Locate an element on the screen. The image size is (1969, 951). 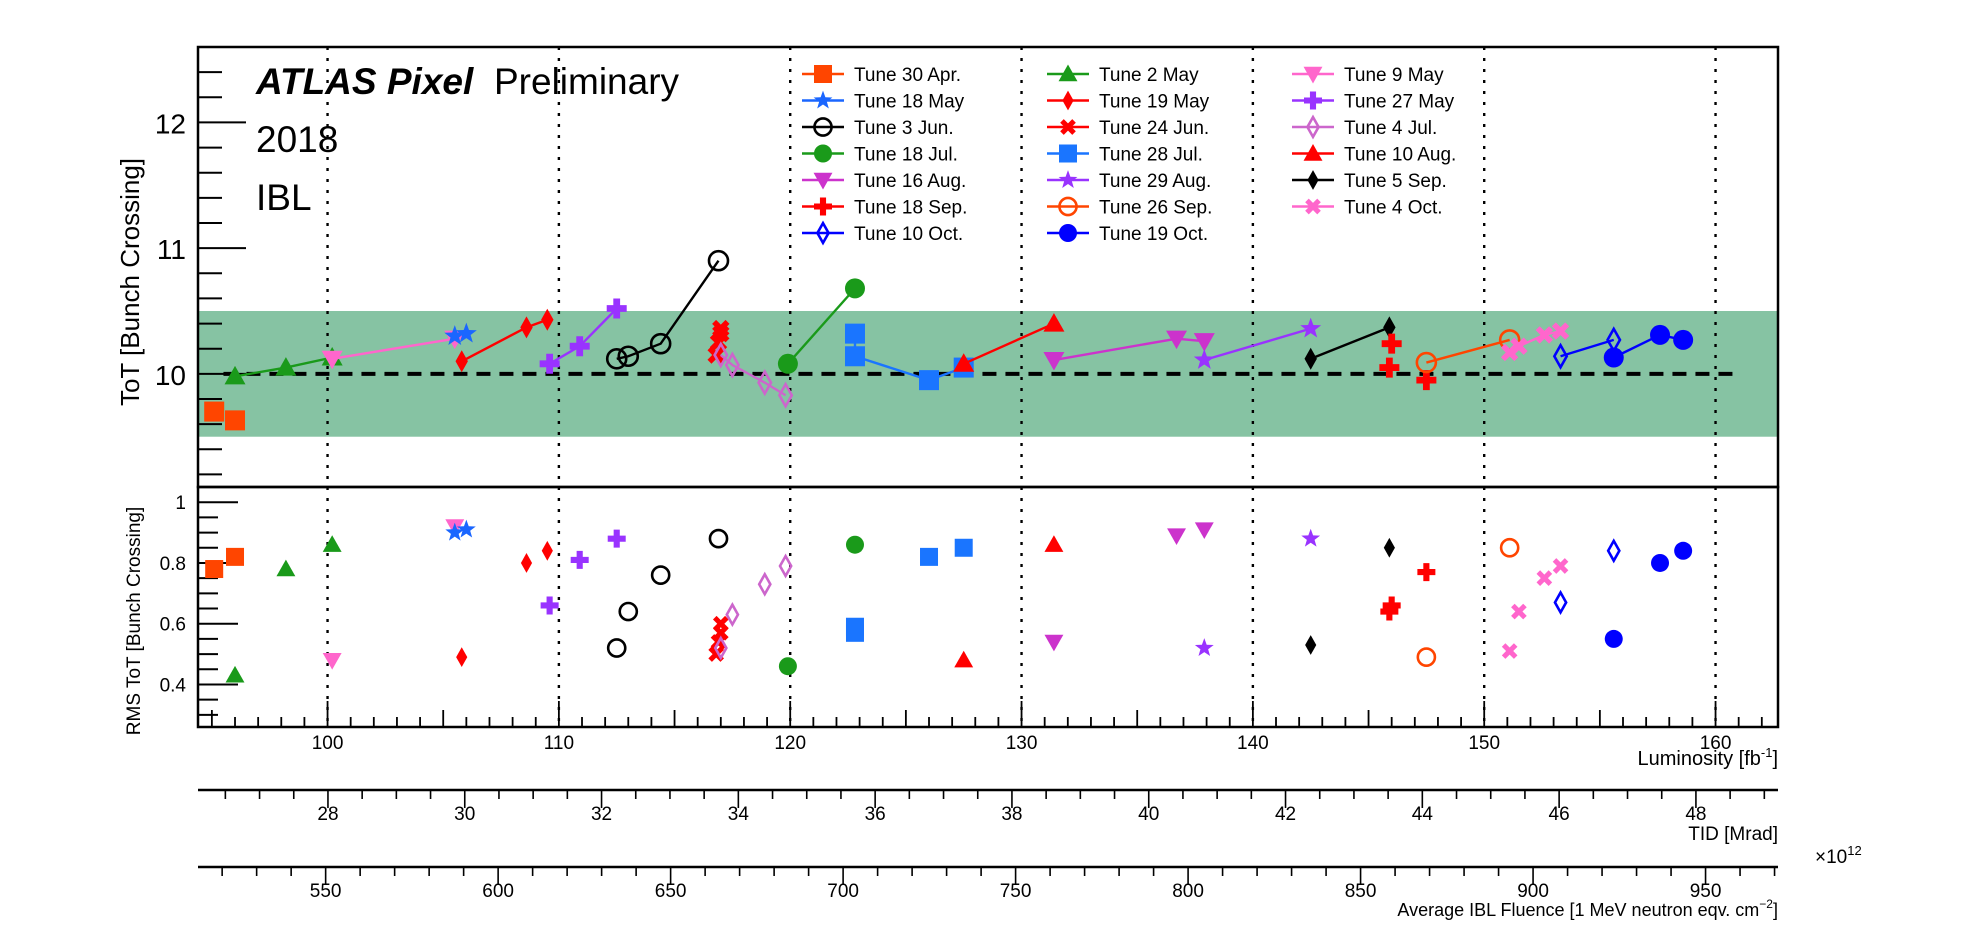
tid-tick-label: 28 is located at coordinates (327, 814).